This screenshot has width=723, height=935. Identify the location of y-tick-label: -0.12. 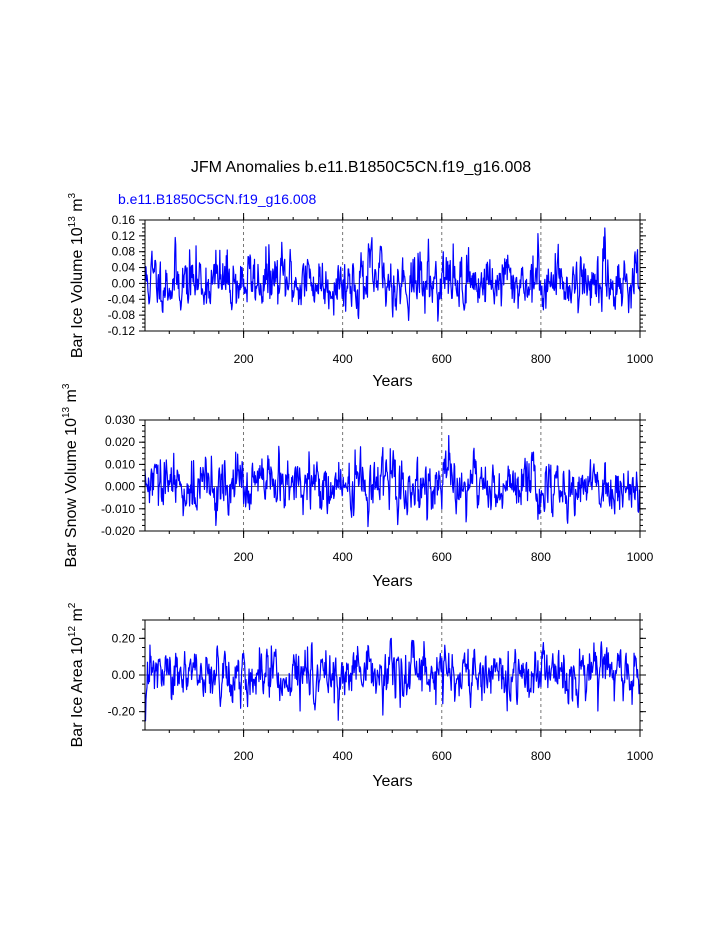
(122, 331).